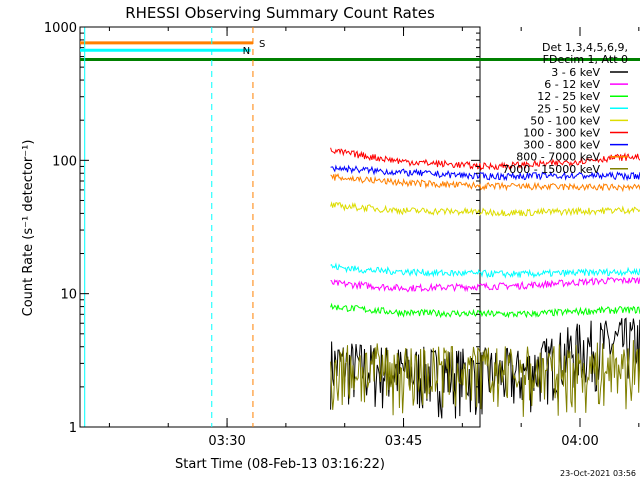  I want to click on legend-header: Det 1,3,4,5,6,9,, so click(585, 47).